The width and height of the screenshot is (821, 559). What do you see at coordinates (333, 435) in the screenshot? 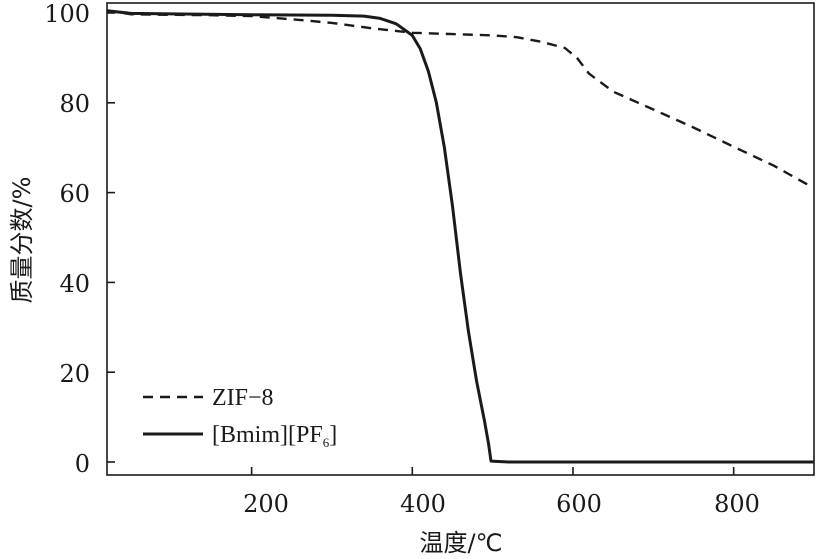
I see `legend-label-bmim-tail: ]` at bounding box center [333, 435].